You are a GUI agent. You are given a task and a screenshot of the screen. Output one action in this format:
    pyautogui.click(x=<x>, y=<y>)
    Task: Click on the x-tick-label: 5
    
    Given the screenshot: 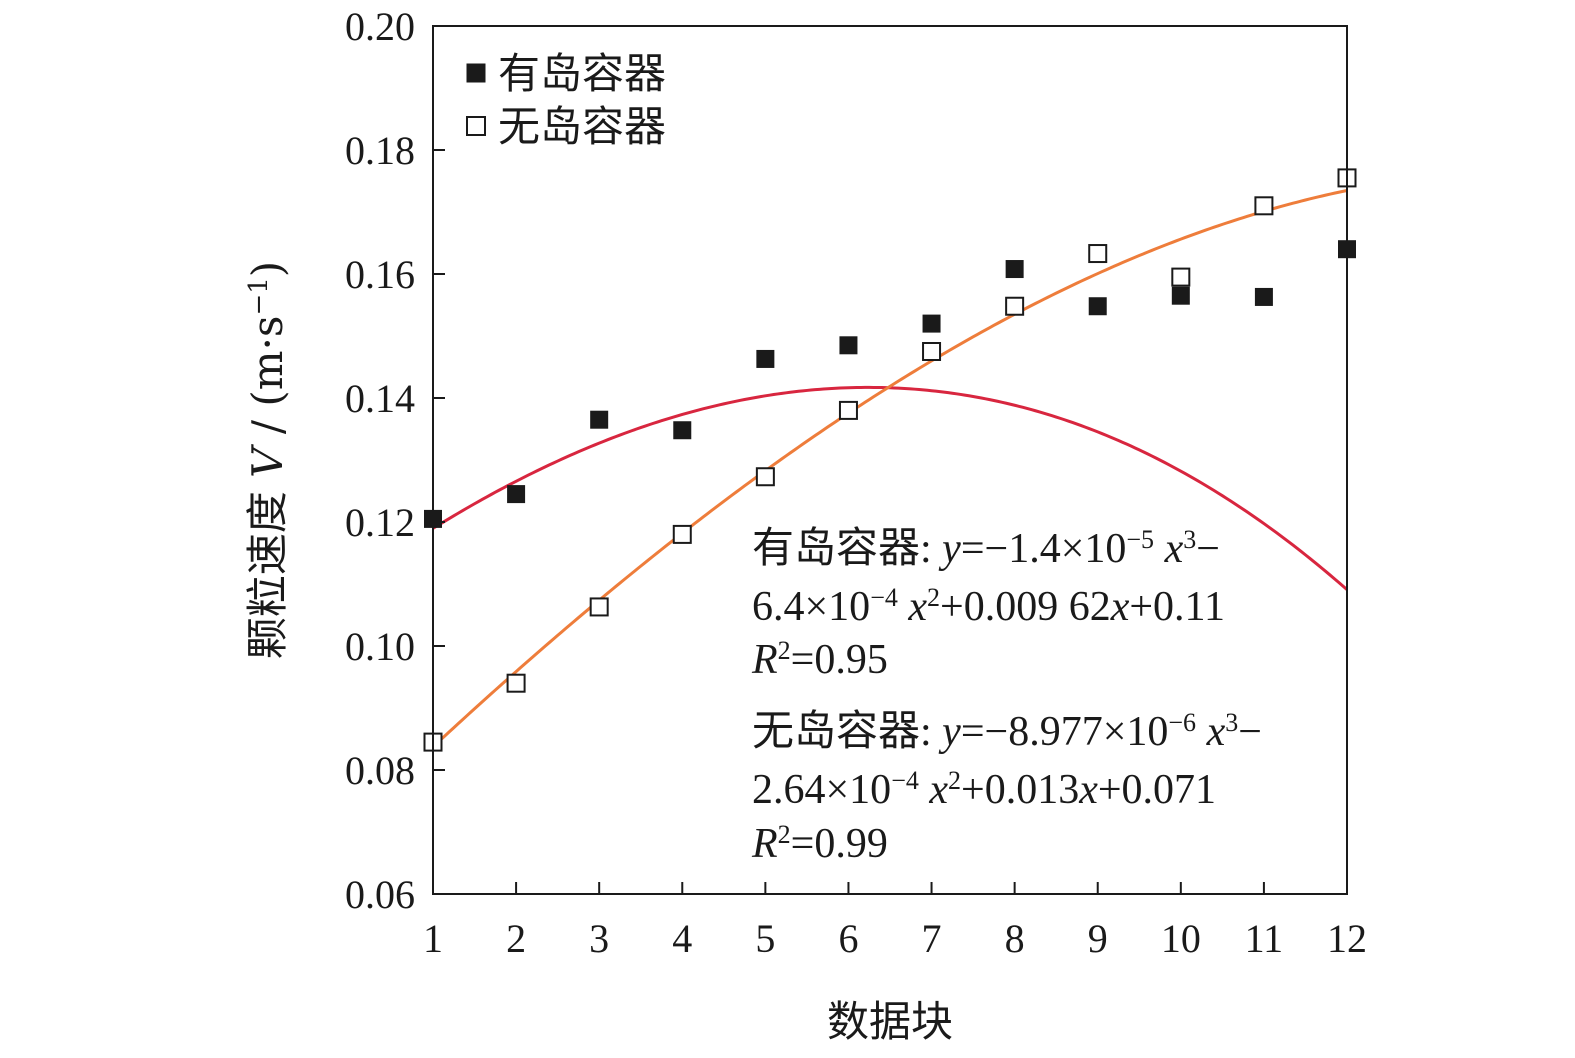 What is the action you would take?
    pyautogui.click(x=765, y=938)
    